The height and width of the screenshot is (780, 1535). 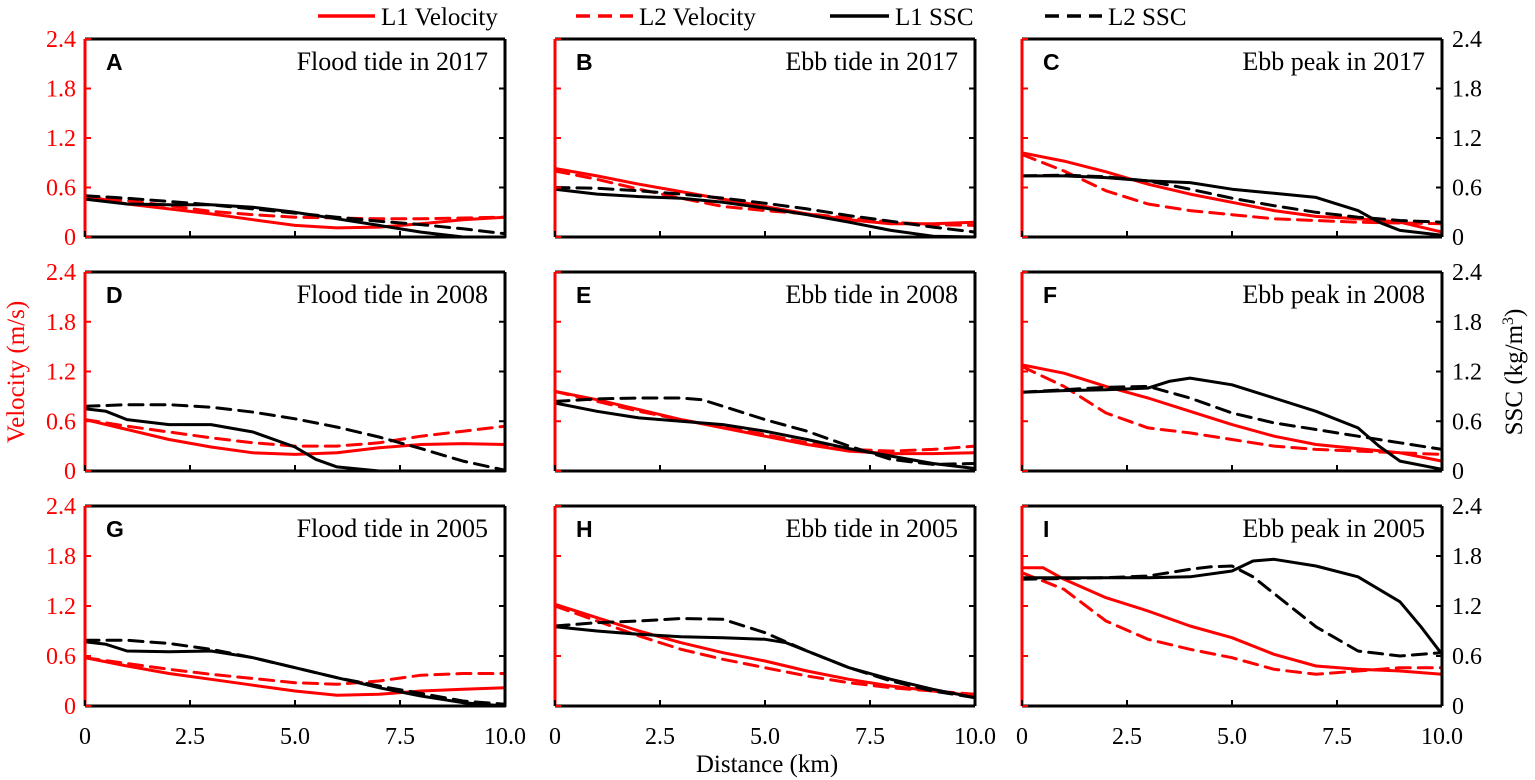 I want to click on panel-letter: E, so click(x=583, y=295).